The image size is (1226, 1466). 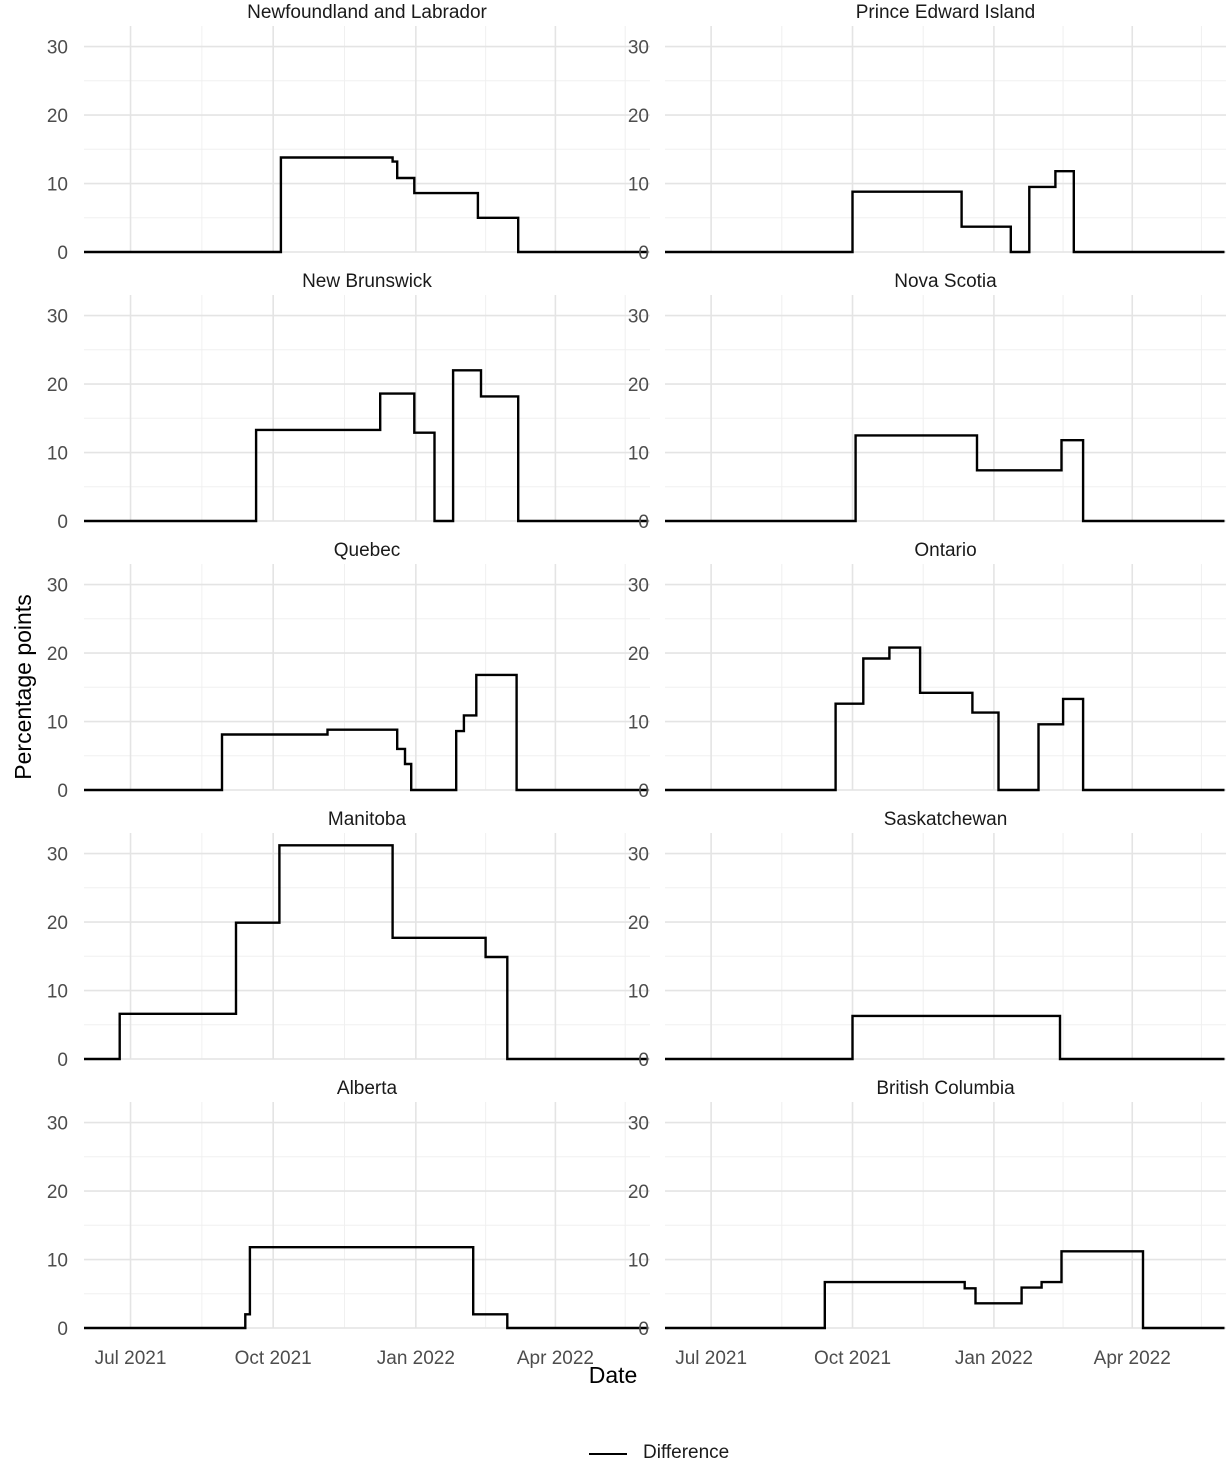 I want to click on facet-title: Newfoundland and Labrador, so click(x=367, y=12).